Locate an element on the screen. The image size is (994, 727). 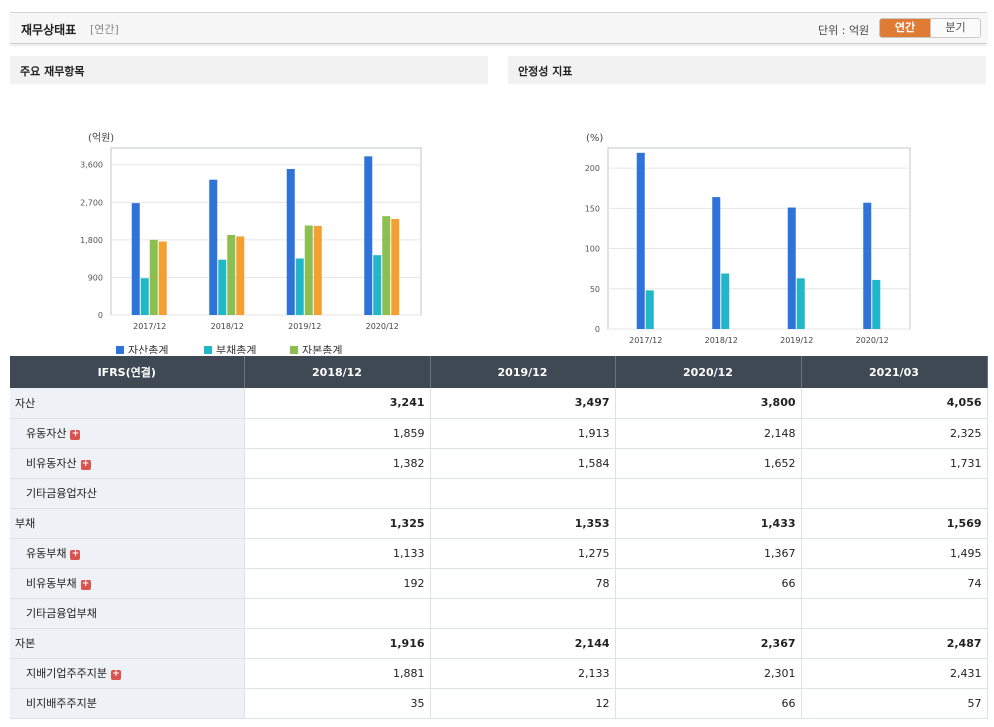
x-tick-label: 2019/12 is located at coordinates (796, 340).